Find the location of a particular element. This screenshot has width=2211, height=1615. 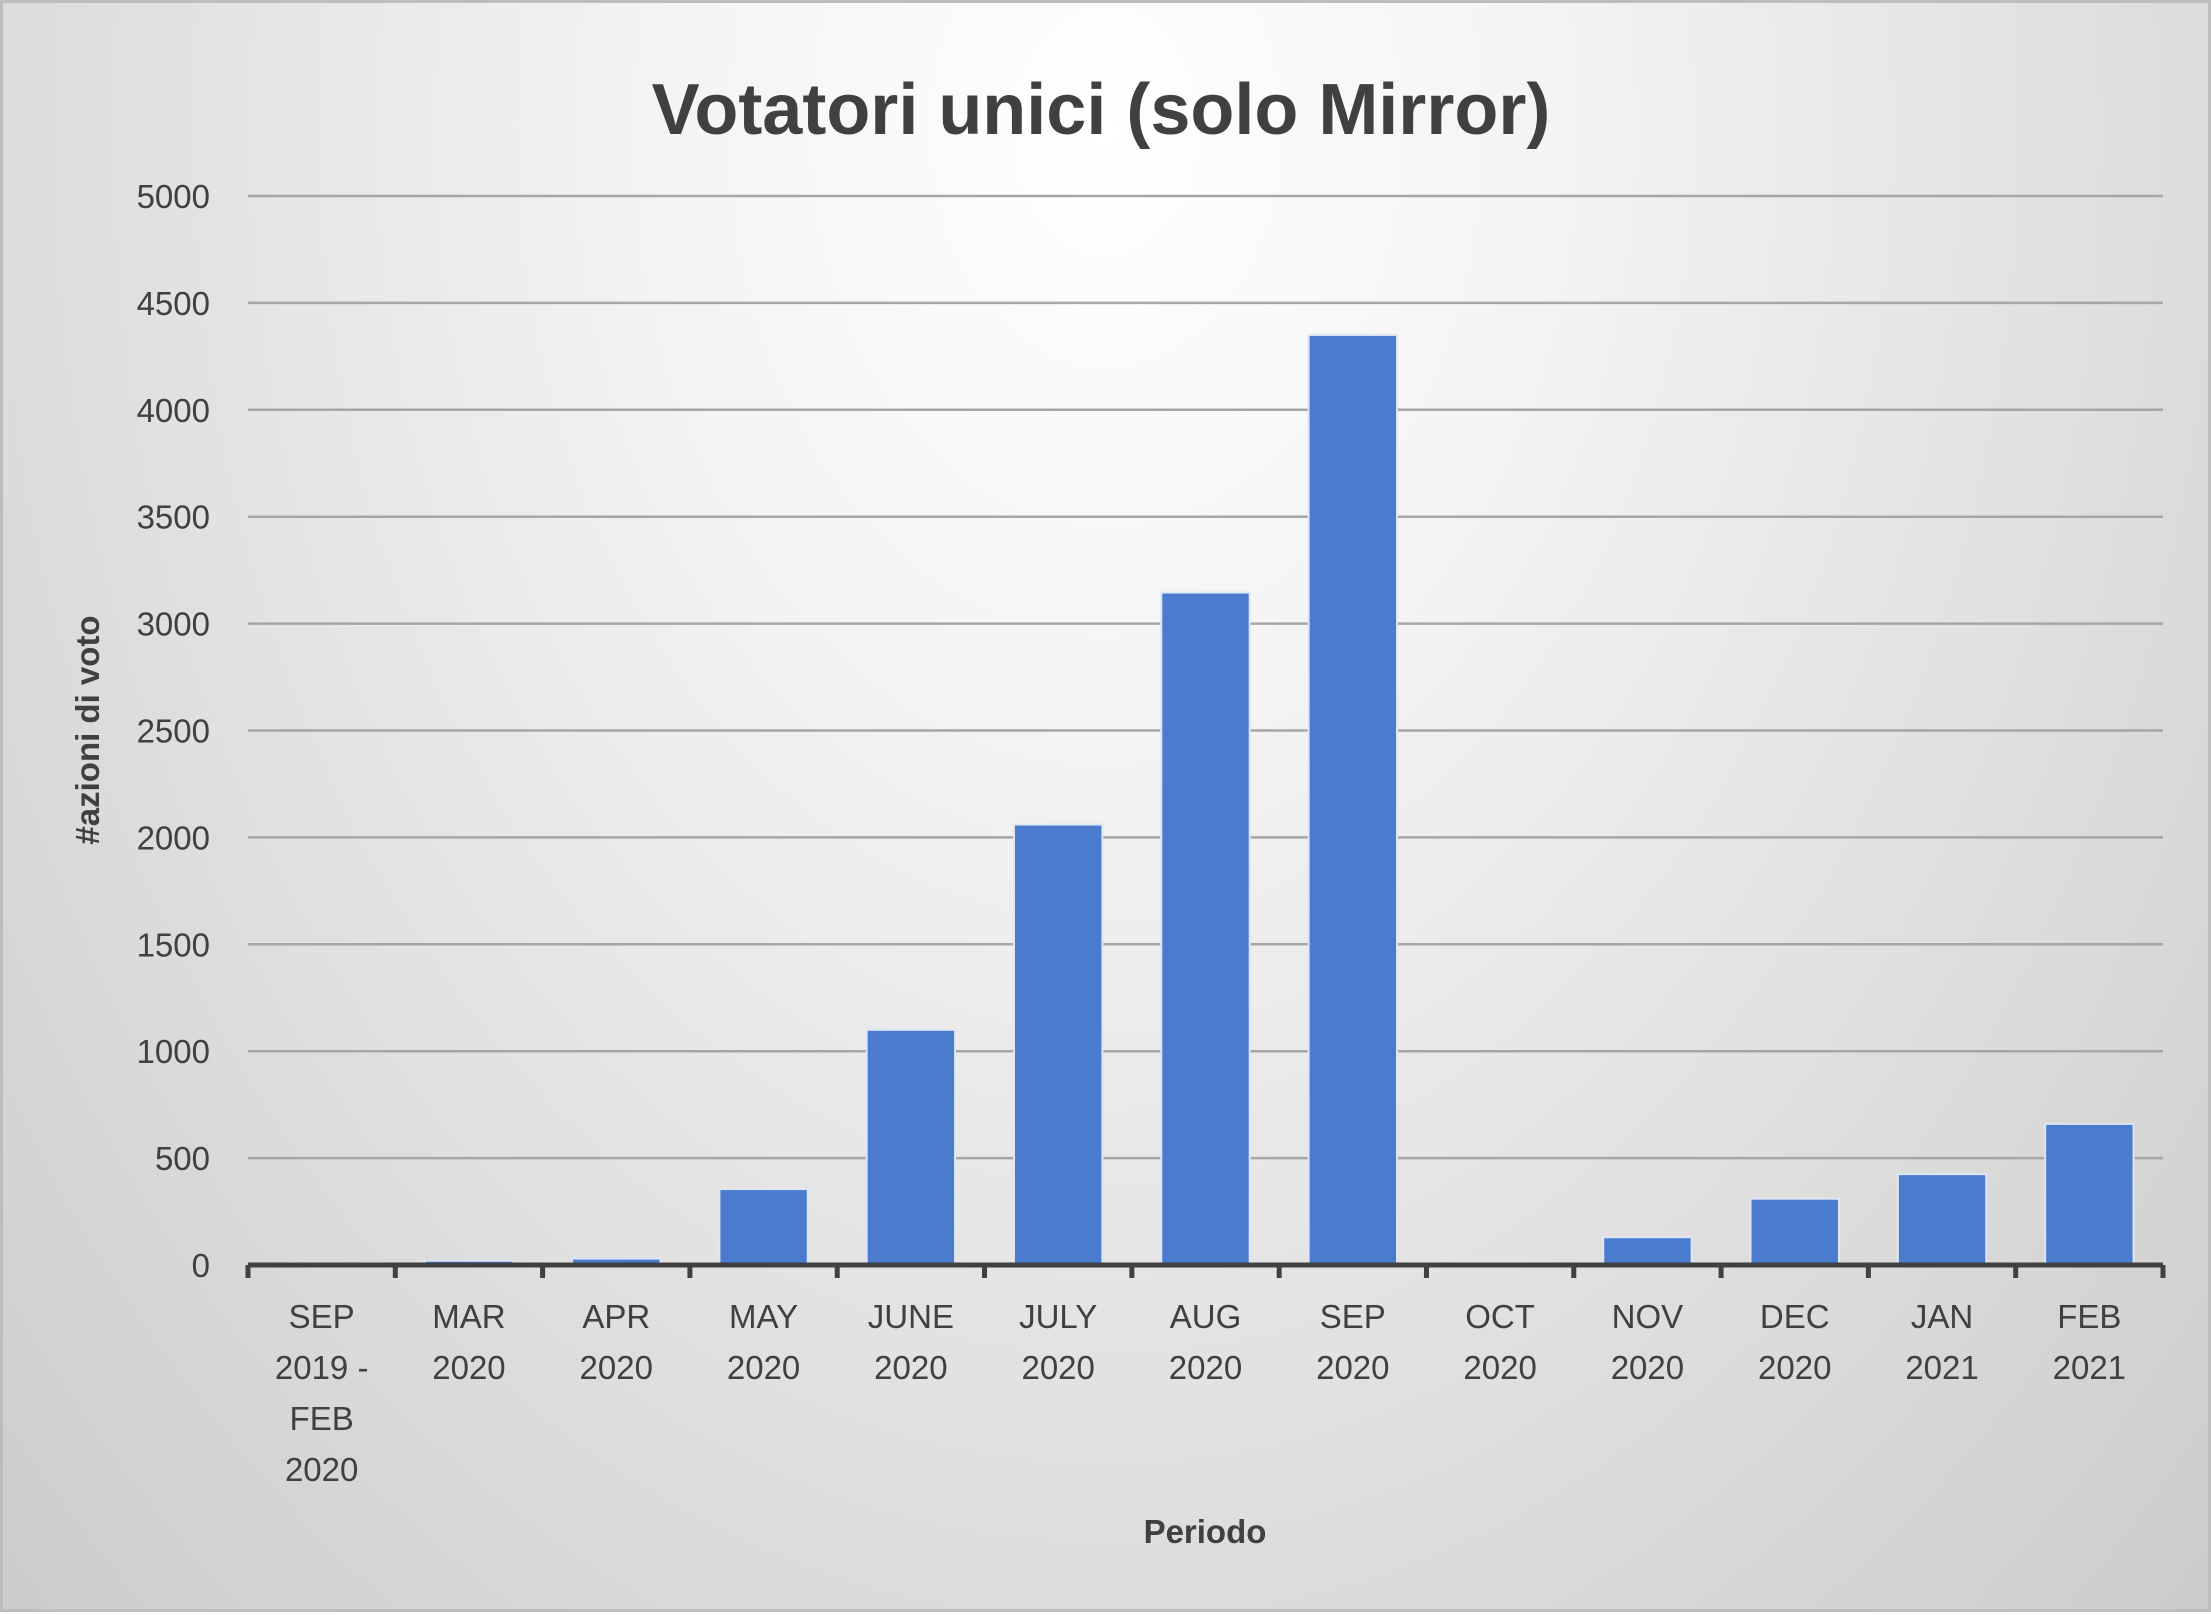

x-tick-label-line: MAY is located at coordinates (763, 1316).